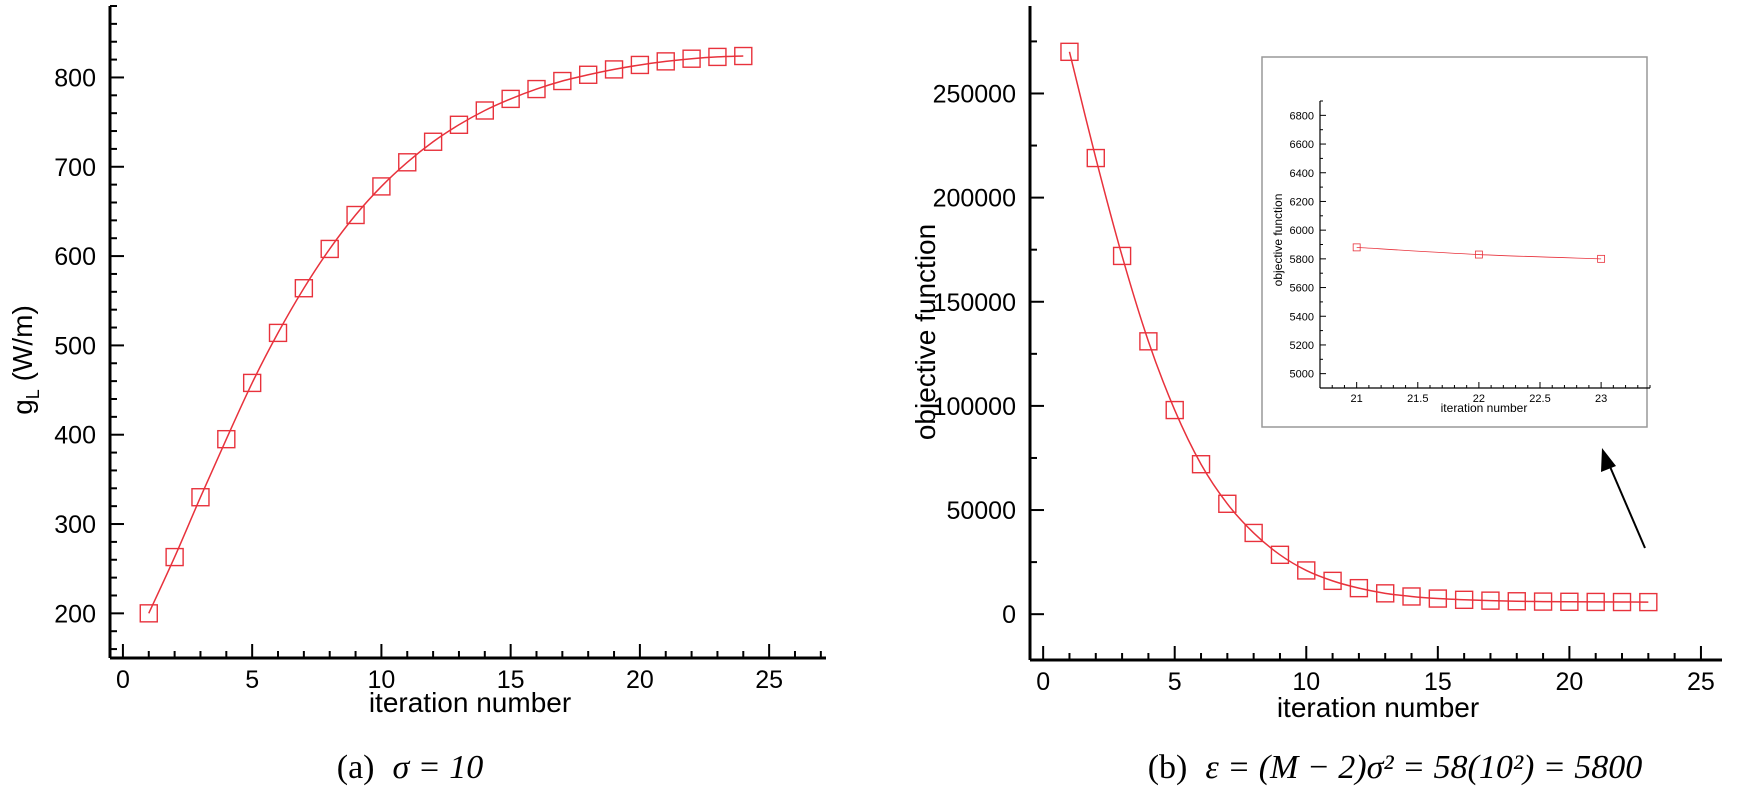 This screenshot has height=790, width=1755. Describe the element at coordinates (1168, 767) in the screenshot. I see `panel-b-caption-label: (b)` at that location.